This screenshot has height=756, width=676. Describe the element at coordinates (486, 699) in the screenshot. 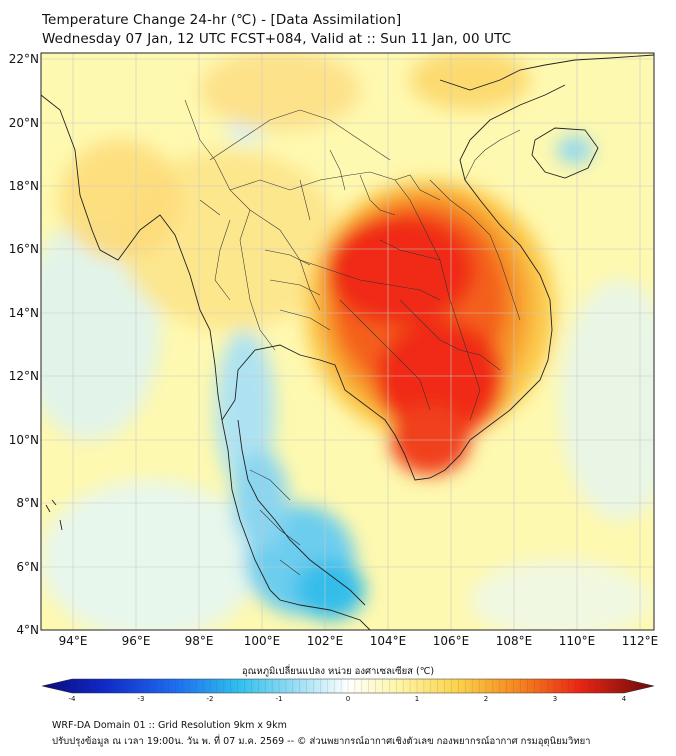

I see `colorbar-tick: 2` at that location.